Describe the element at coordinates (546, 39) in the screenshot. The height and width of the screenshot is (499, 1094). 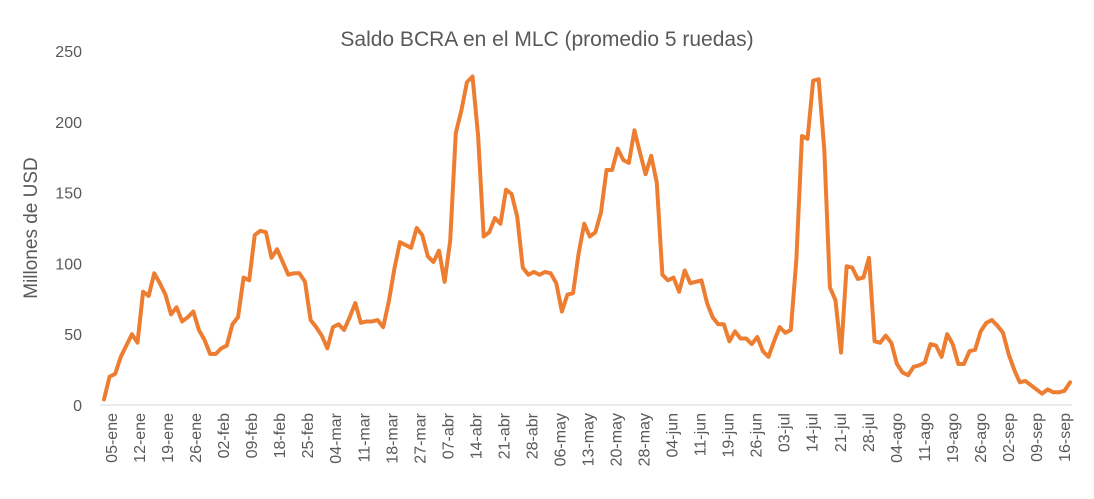
I see `chart-title: Saldo BCRA en el MLC (promedio 5 ruedas)` at that location.